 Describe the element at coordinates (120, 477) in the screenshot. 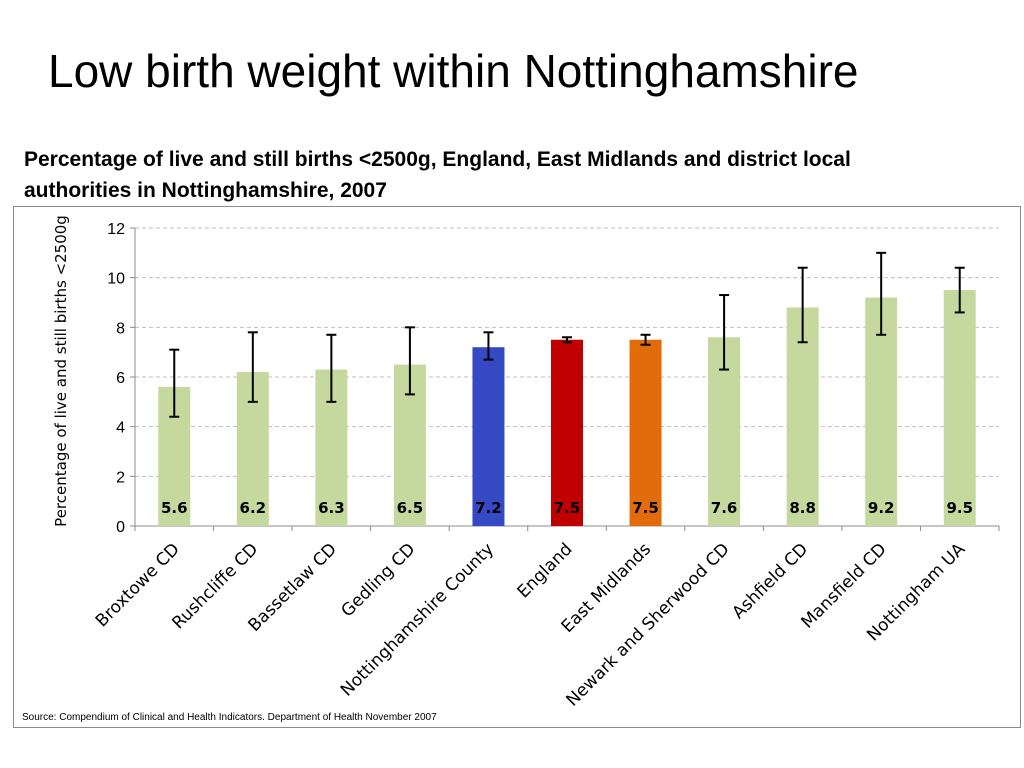

I see `y-tick-label: 2` at that location.